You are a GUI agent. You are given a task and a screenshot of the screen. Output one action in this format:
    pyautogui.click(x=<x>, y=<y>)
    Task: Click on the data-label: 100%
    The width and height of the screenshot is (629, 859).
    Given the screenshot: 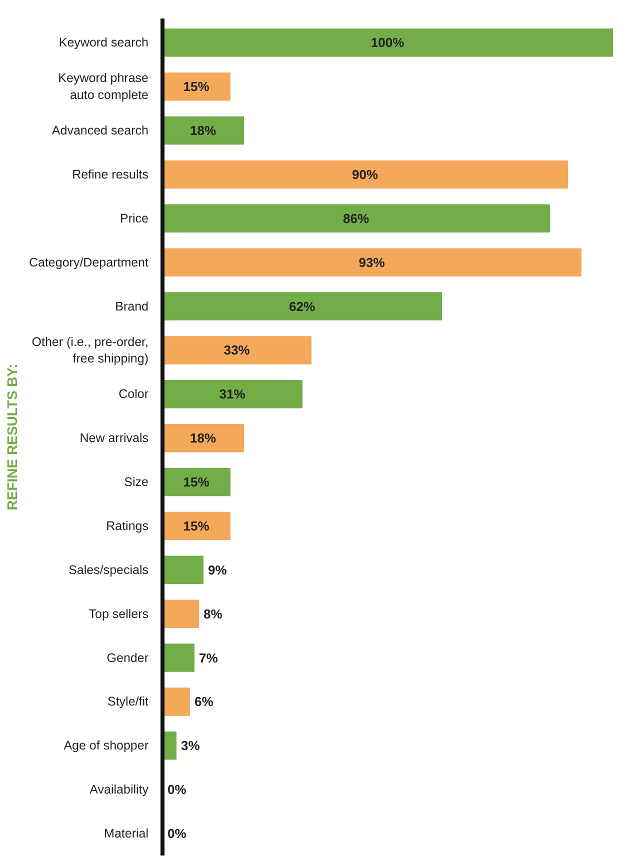 What is the action you would take?
    pyautogui.click(x=387, y=42)
    